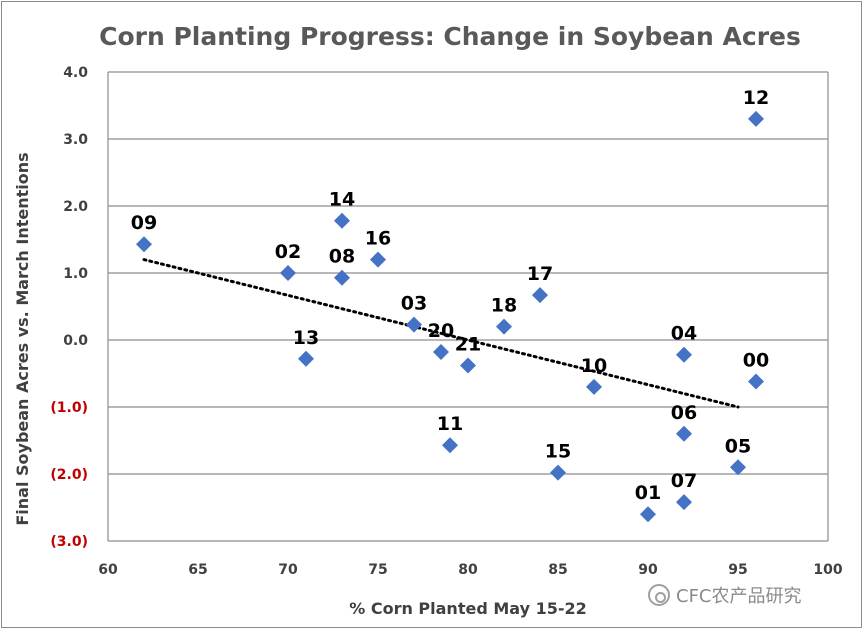  I want to click on point-label-18: 18, so click(504, 306).